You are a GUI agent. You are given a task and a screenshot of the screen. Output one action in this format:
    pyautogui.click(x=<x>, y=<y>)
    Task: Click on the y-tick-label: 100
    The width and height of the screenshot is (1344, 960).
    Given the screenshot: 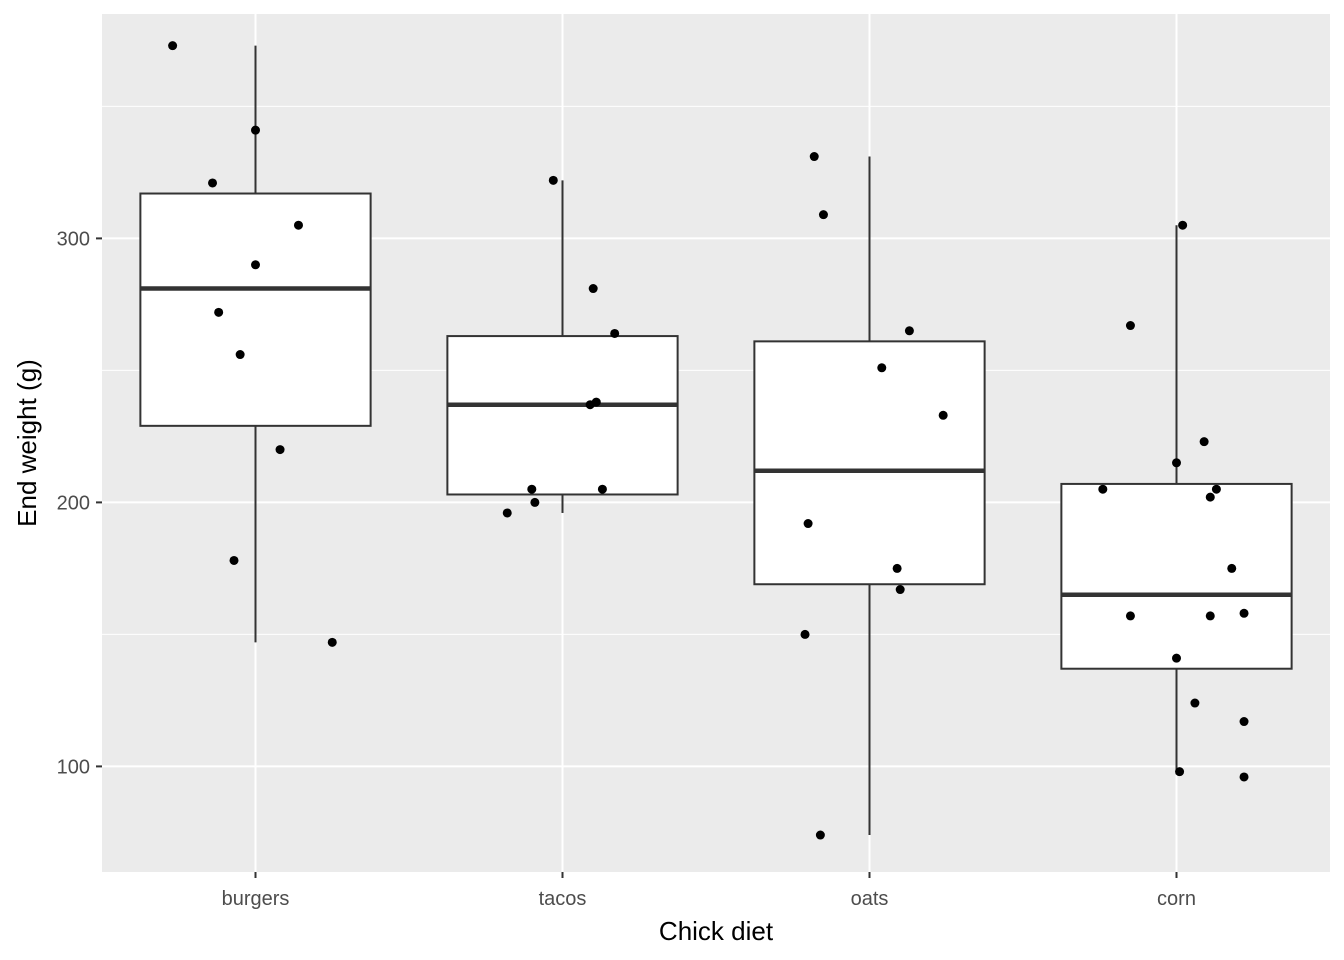 What is the action you would take?
    pyautogui.click(x=73, y=767)
    